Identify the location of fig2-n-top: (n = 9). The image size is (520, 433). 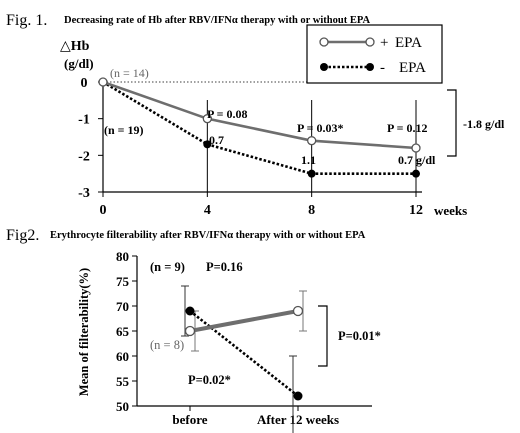
(167, 267).